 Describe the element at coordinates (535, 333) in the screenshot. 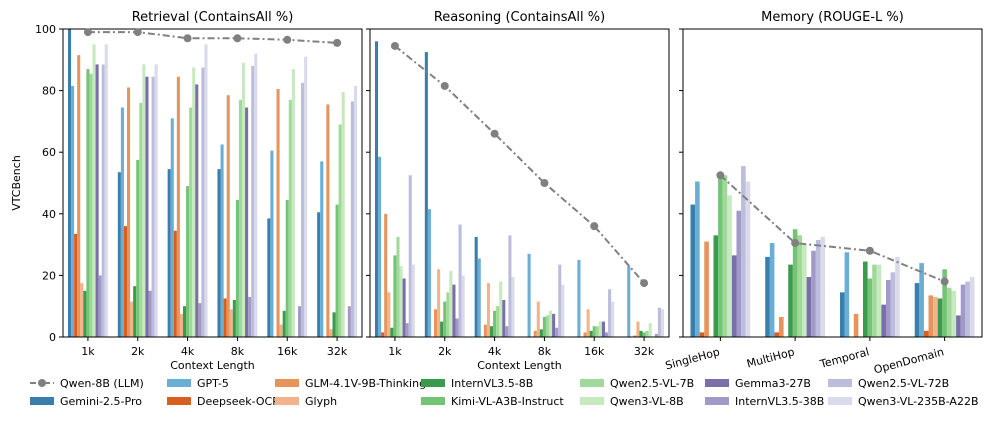

I see `bar-glm-4-1v-9b-thinking-8k` at that location.